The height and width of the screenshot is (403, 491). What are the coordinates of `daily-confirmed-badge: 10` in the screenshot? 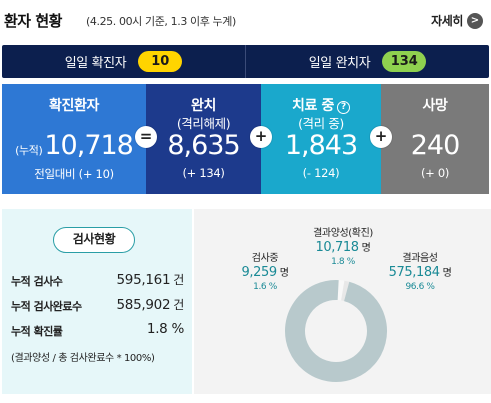 It's located at (160, 61).